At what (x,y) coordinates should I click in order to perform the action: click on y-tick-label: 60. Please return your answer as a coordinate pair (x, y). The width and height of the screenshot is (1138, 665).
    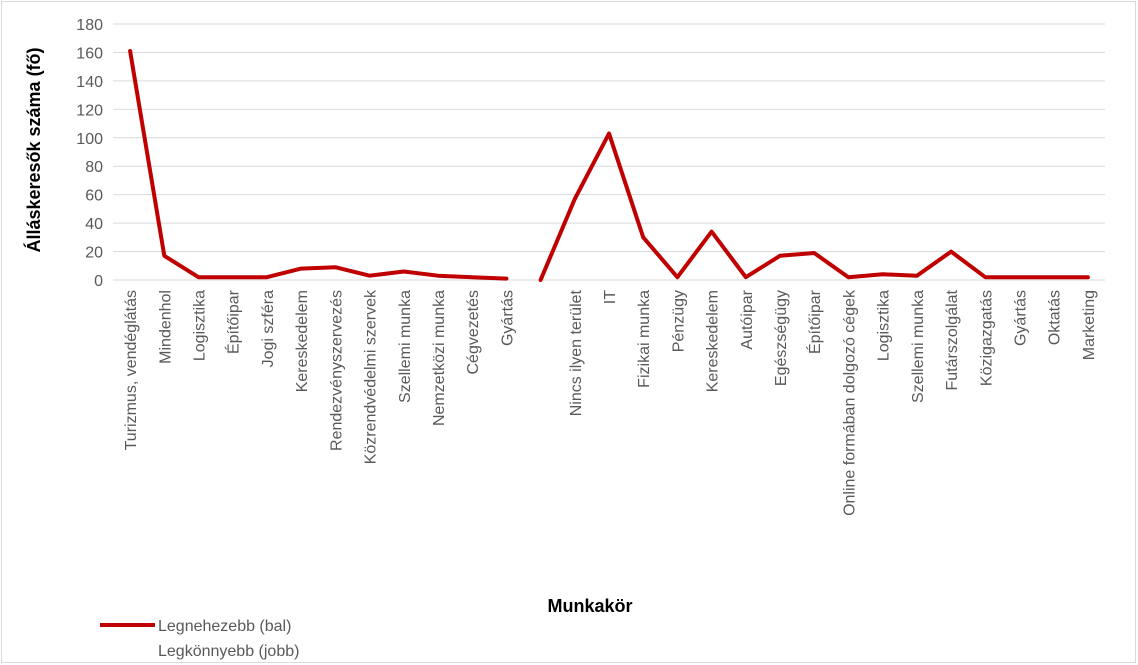
    Looking at the image, I should click on (94, 196).